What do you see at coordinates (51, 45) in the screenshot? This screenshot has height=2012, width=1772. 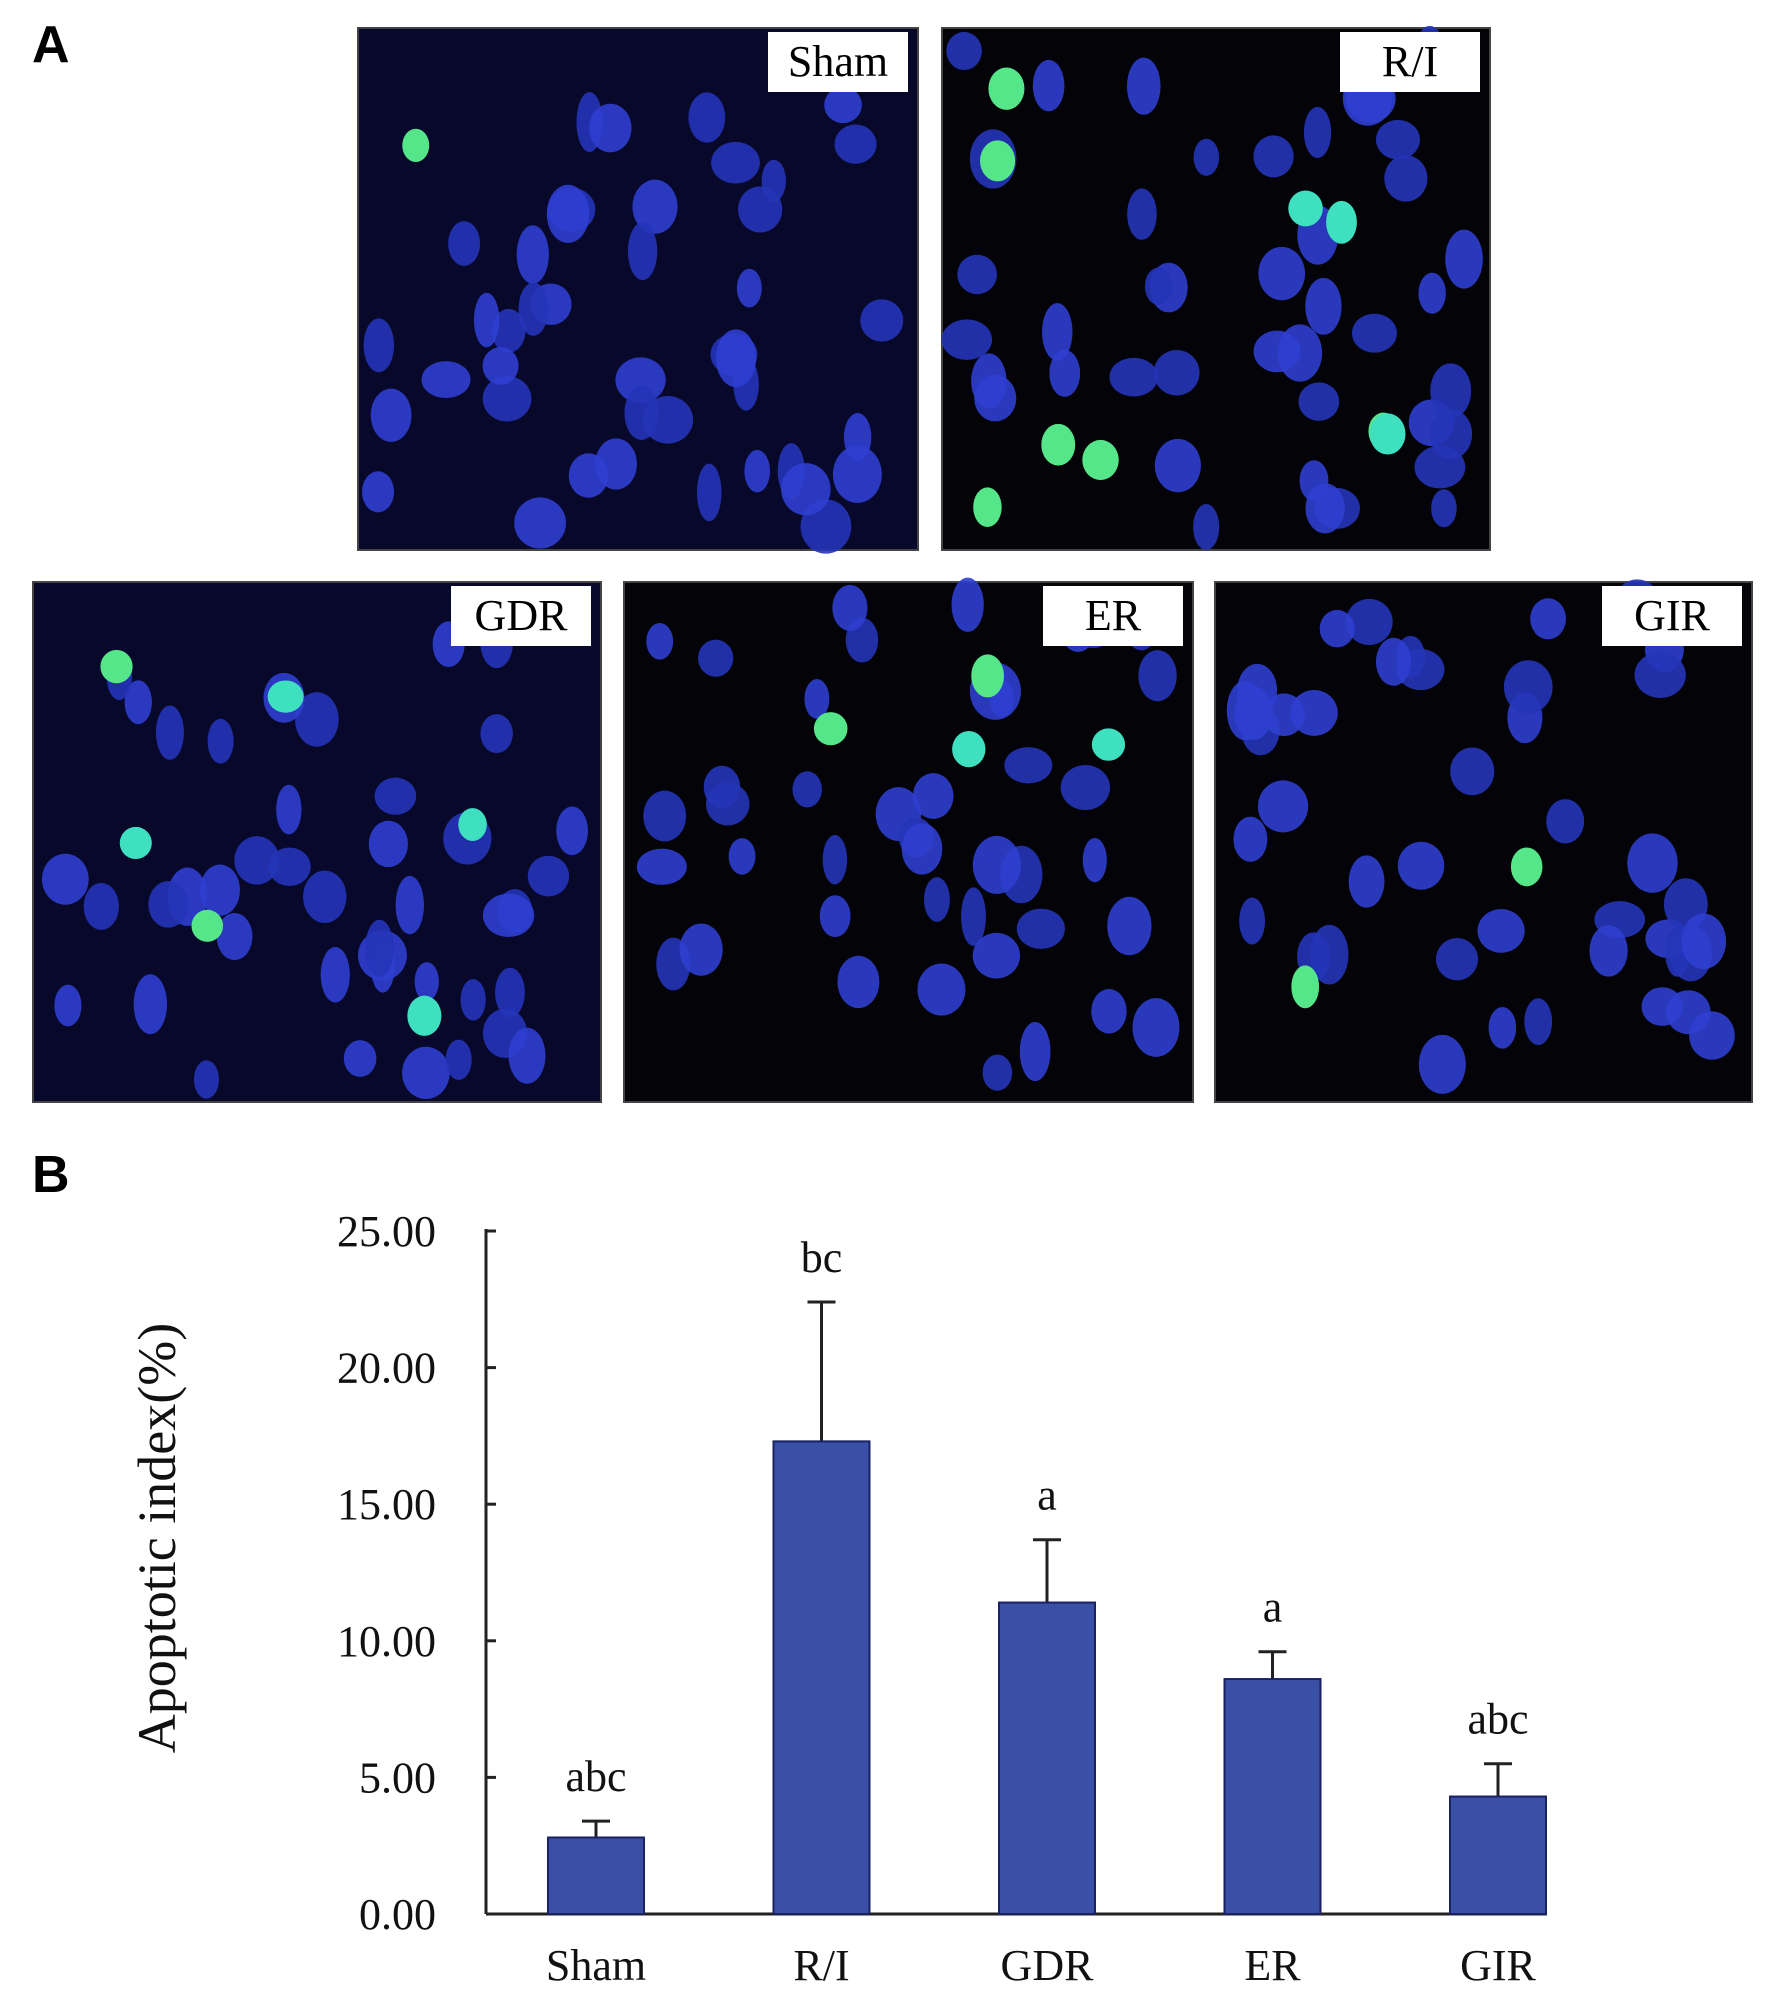 I see `panel-label: A` at bounding box center [51, 45].